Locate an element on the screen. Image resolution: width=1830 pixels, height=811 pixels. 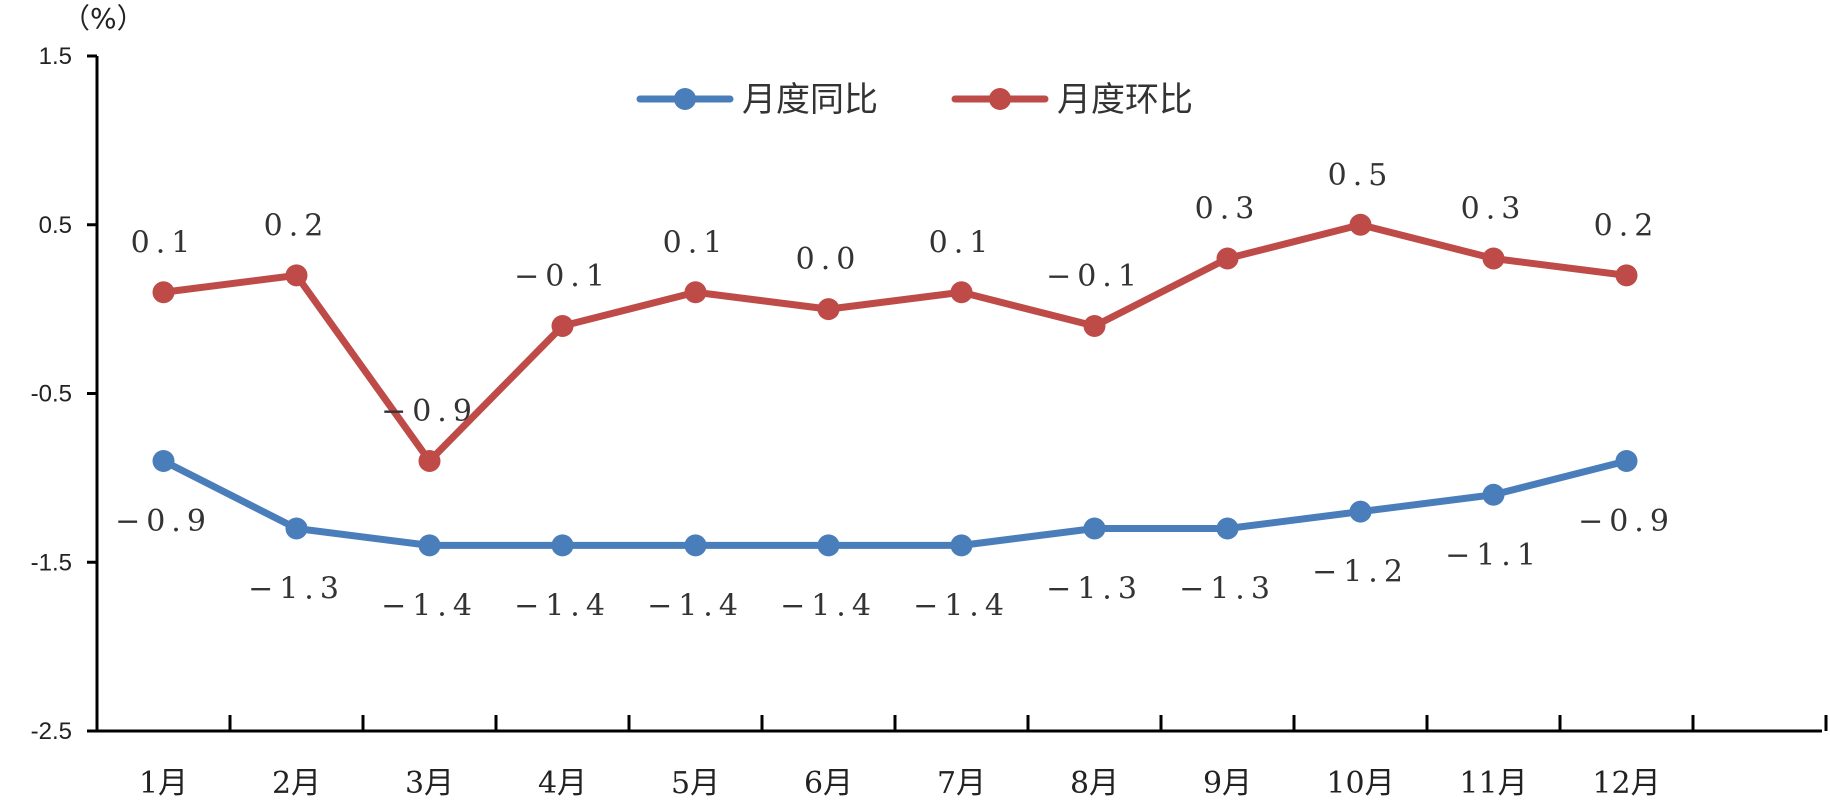
x-tick-label: 6月 is located at coordinates (828, 783).